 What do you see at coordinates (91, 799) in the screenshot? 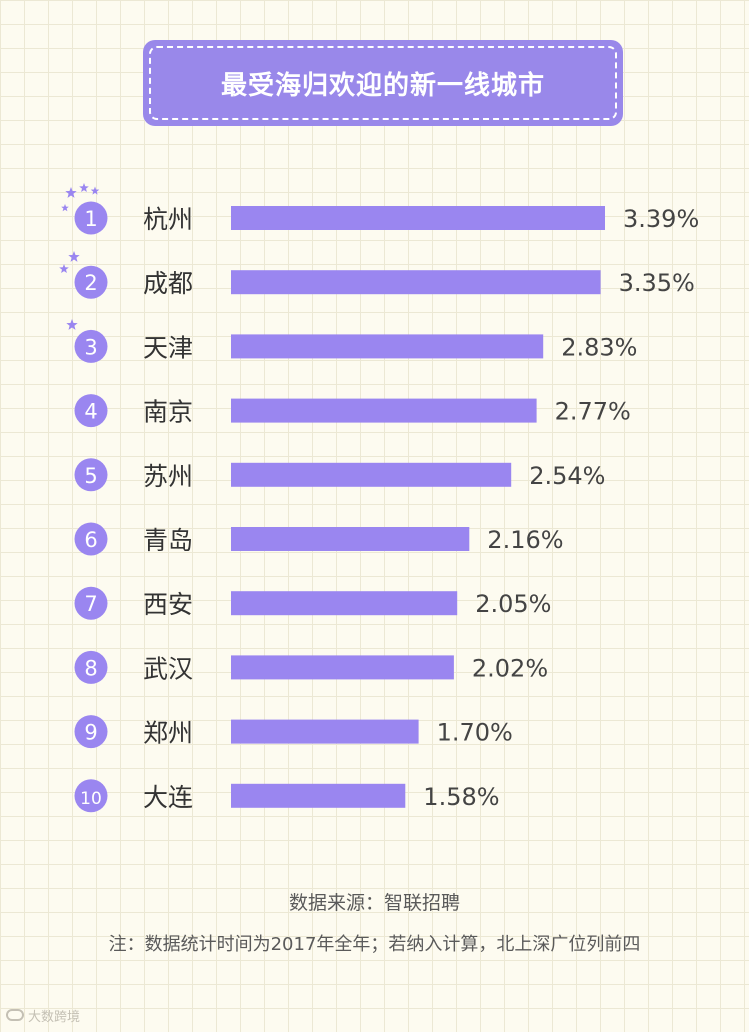
I see `rank-number: 10` at bounding box center [91, 799].